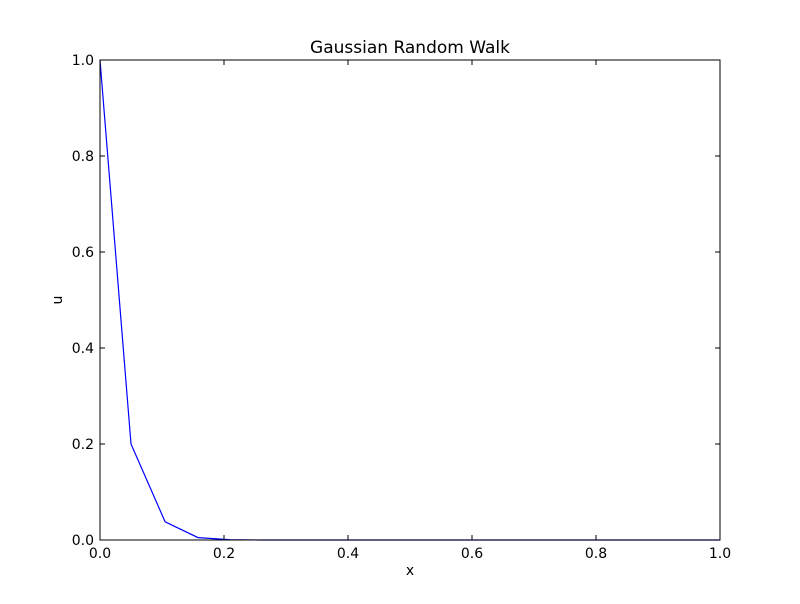  What do you see at coordinates (83, 541) in the screenshot?
I see `y-tick-label: 0.0` at bounding box center [83, 541].